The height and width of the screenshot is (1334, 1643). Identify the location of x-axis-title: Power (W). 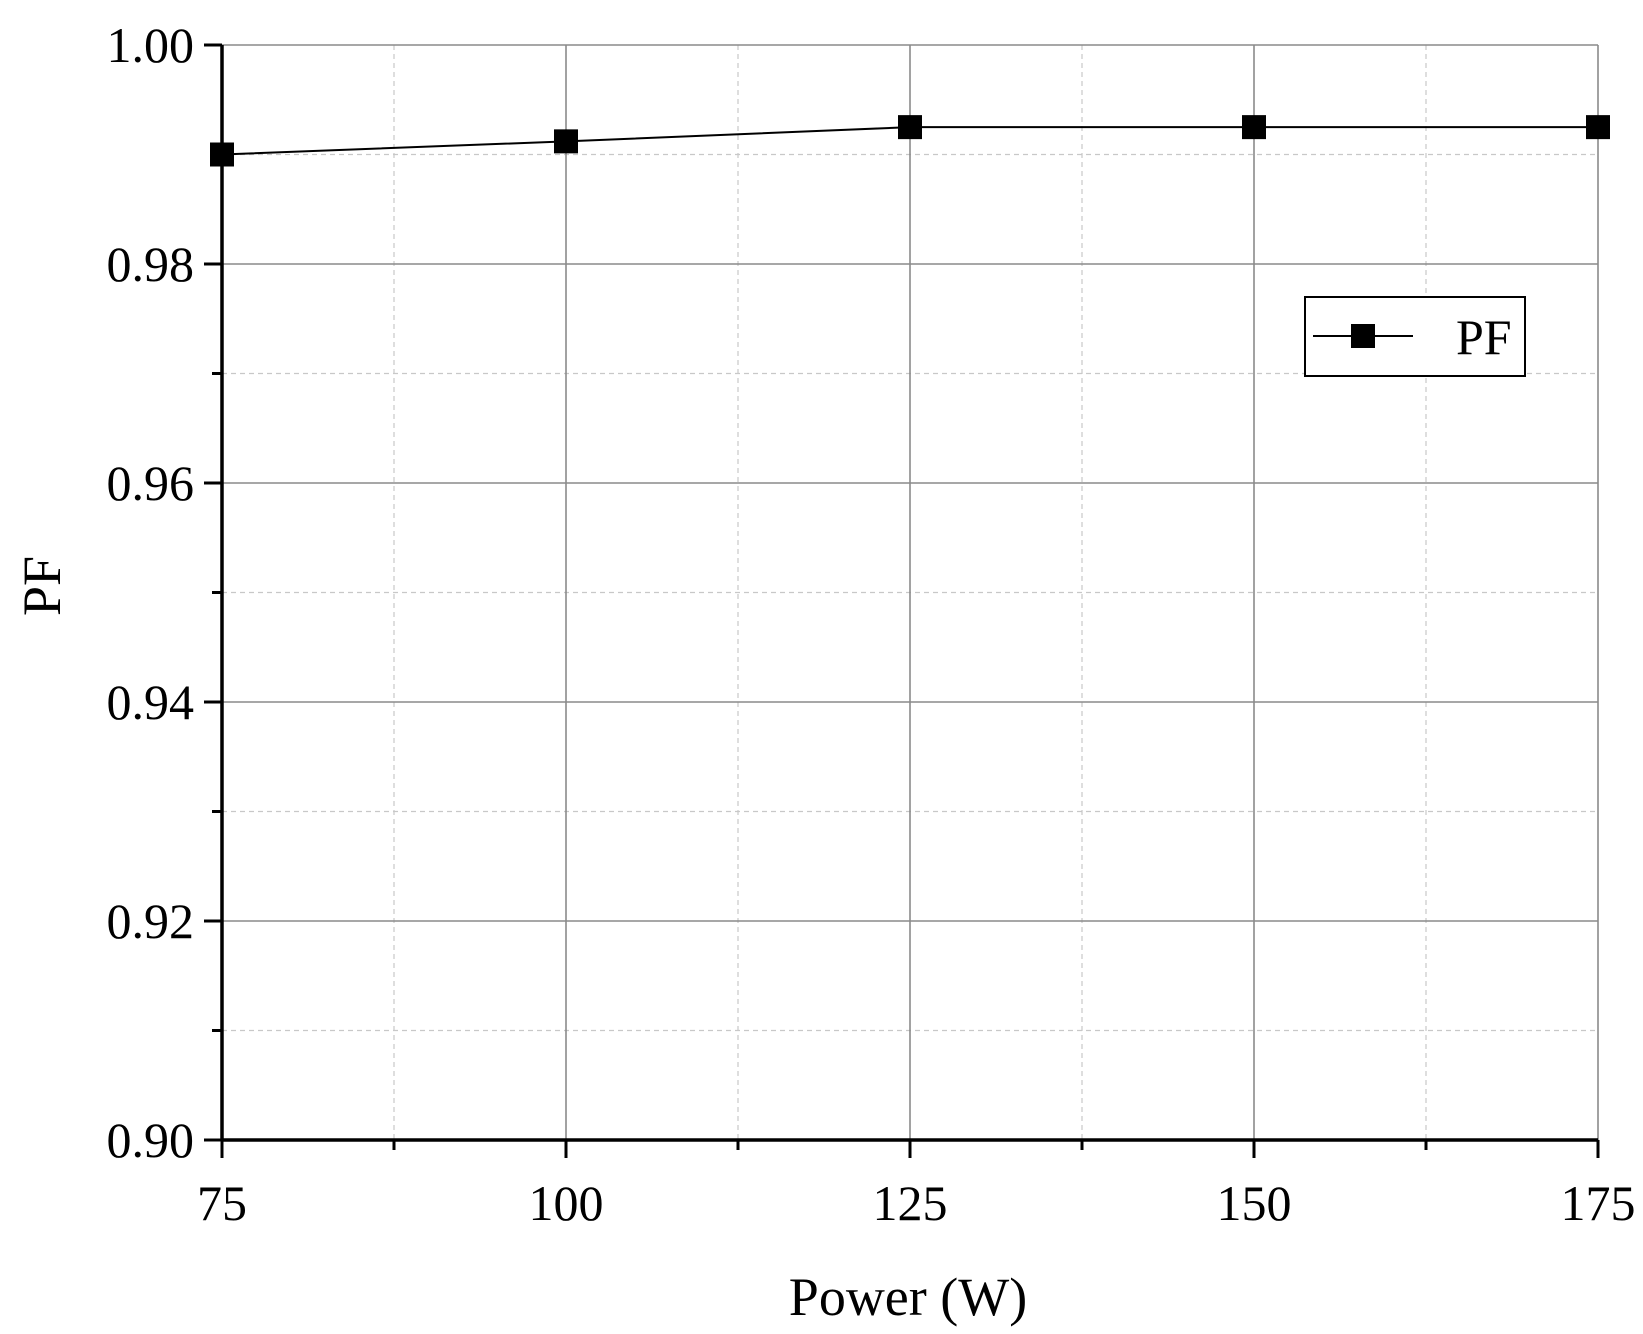
(908, 1297).